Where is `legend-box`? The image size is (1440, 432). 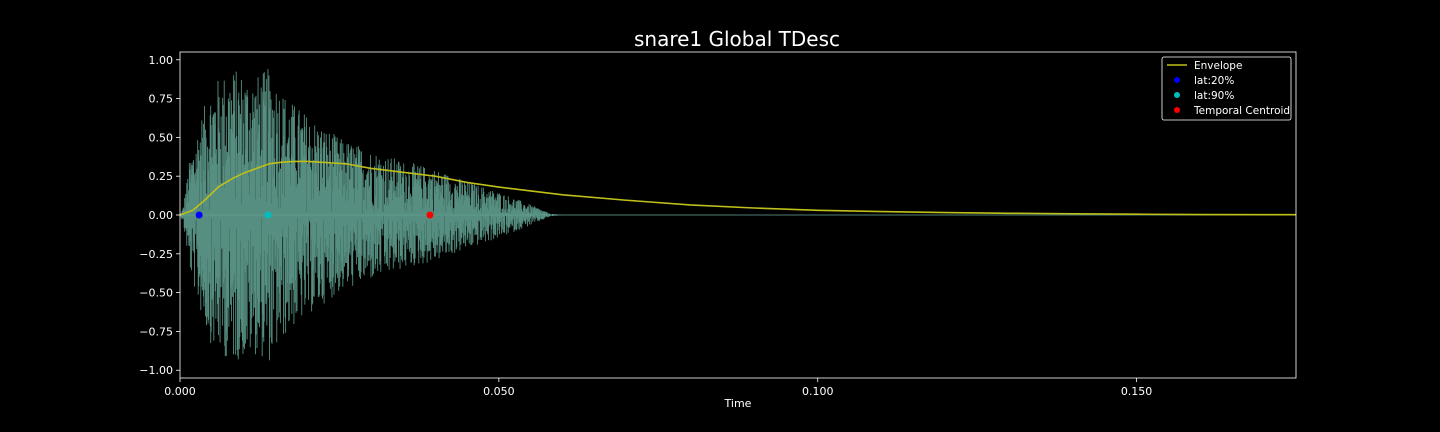 legend-box is located at coordinates (1226, 88).